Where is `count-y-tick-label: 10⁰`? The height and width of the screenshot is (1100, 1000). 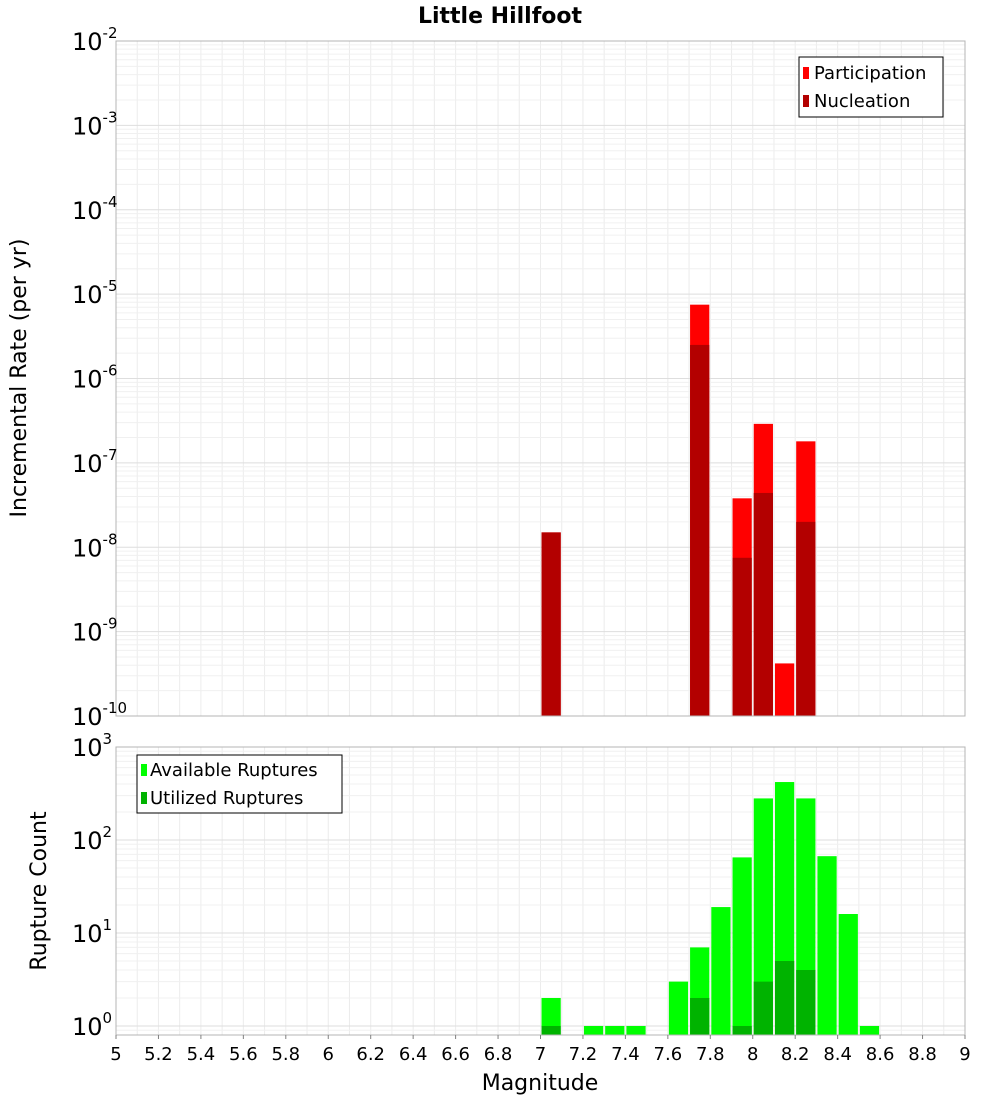
count-y-tick-label: 10⁰ is located at coordinates (92, 1025).